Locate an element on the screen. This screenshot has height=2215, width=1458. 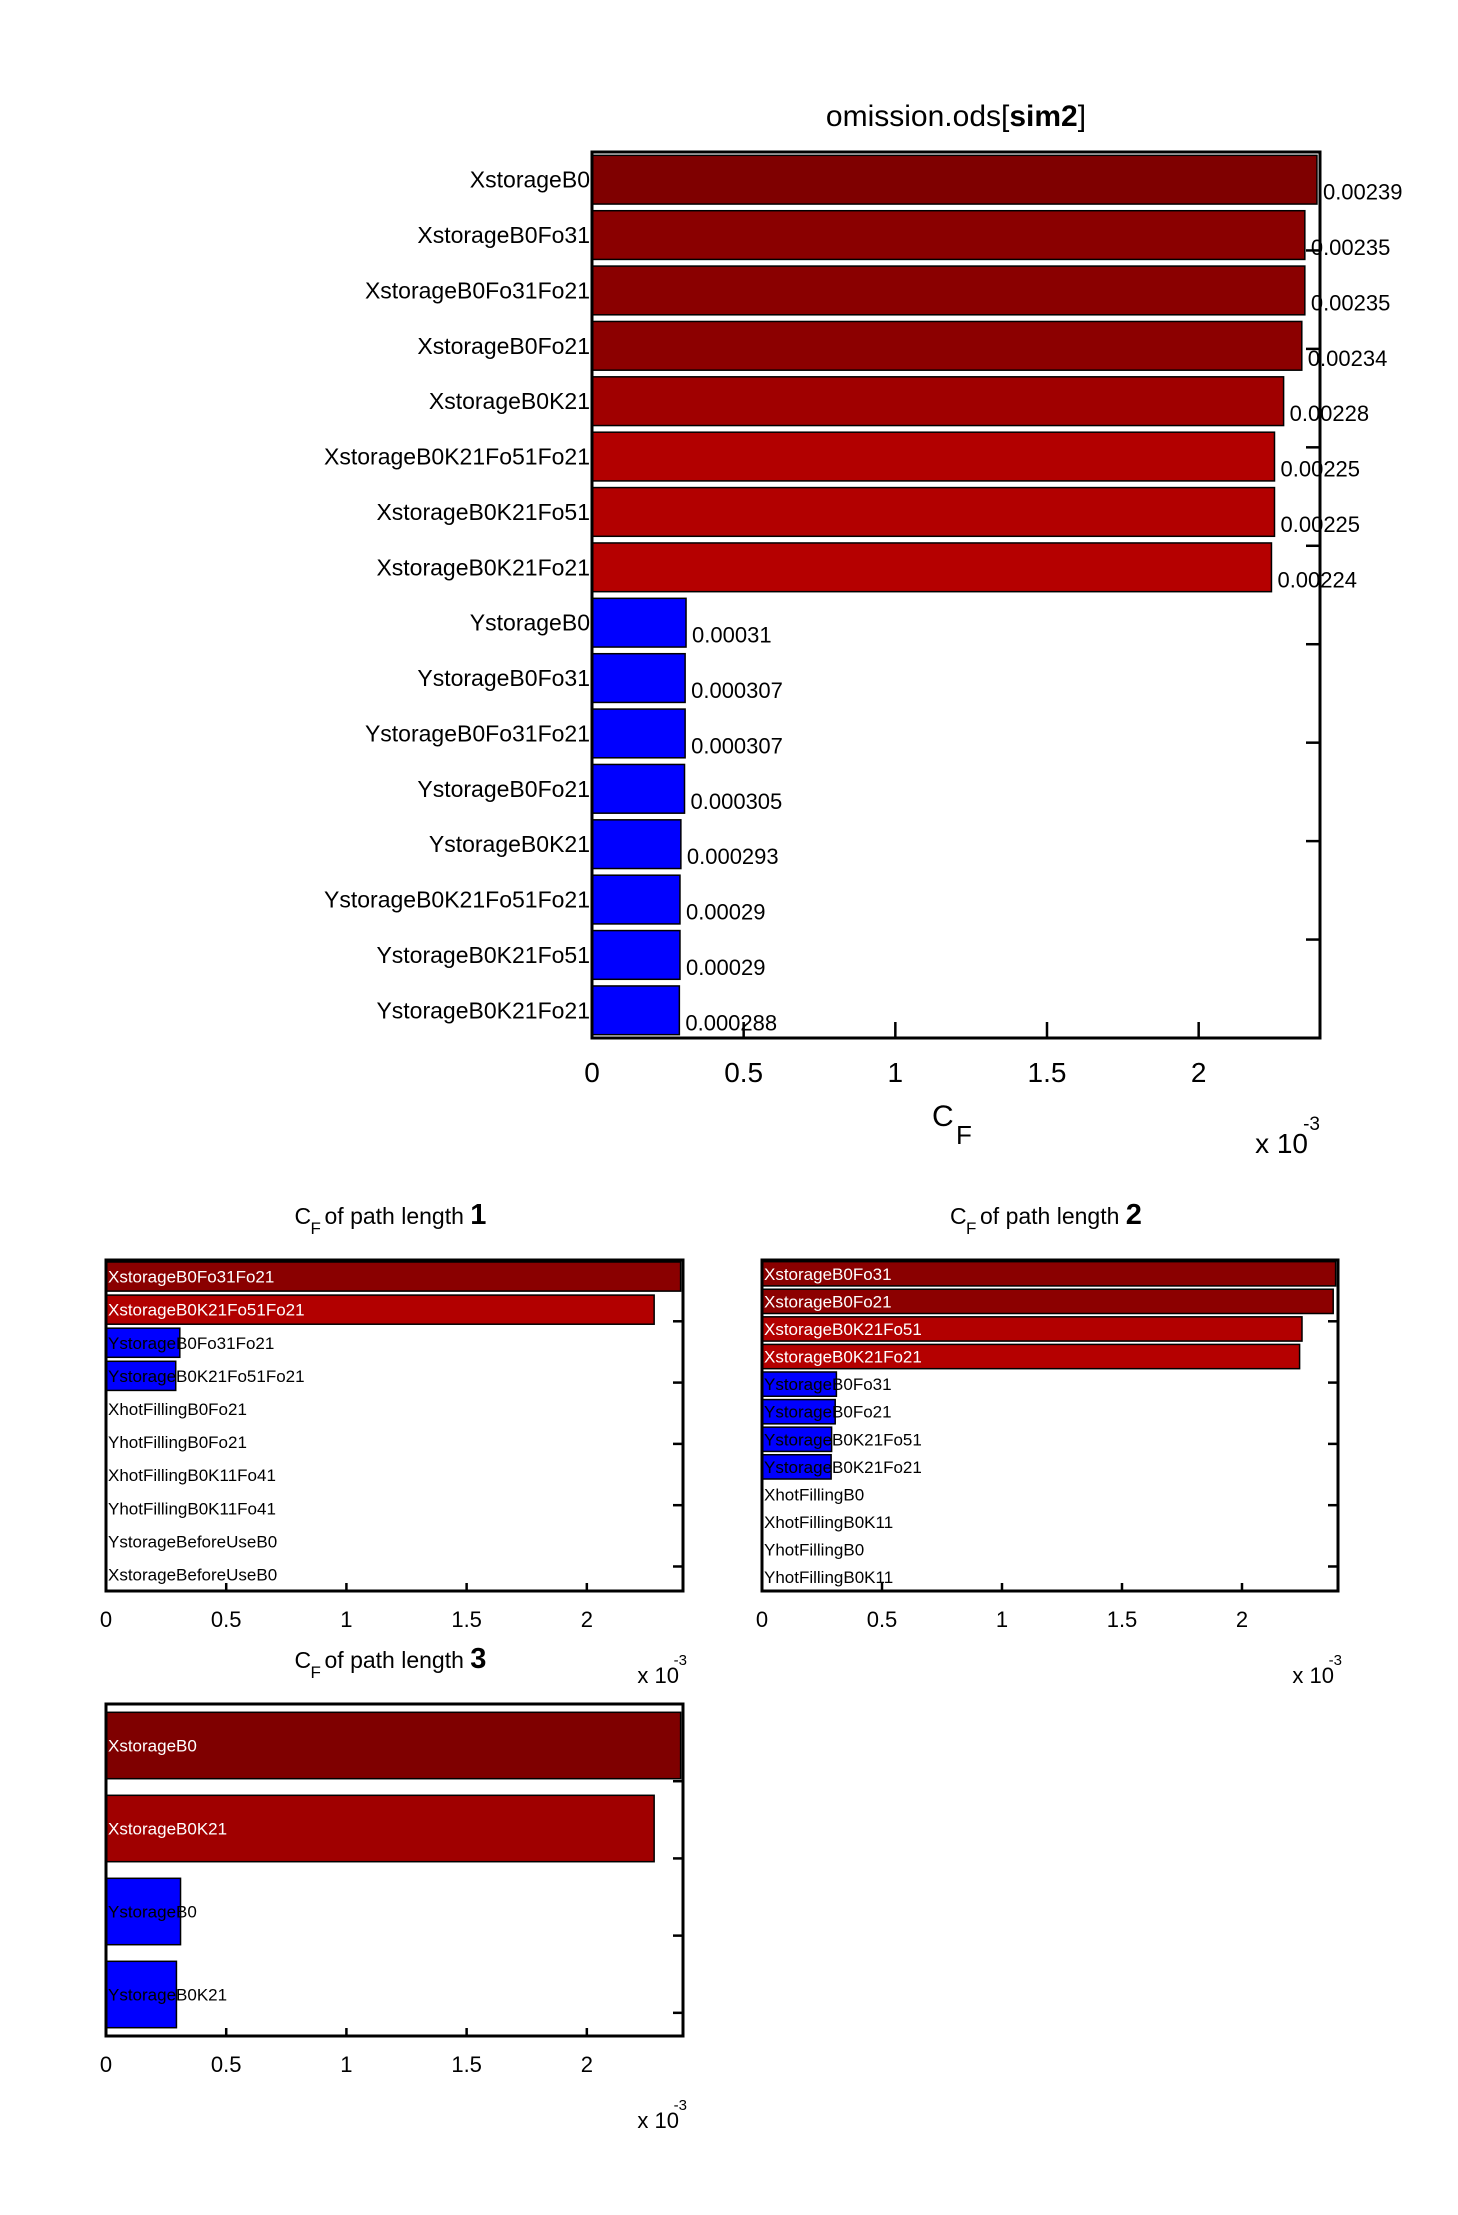
category-label: XhotFillingB0 is located at coordinates (814, 1494).